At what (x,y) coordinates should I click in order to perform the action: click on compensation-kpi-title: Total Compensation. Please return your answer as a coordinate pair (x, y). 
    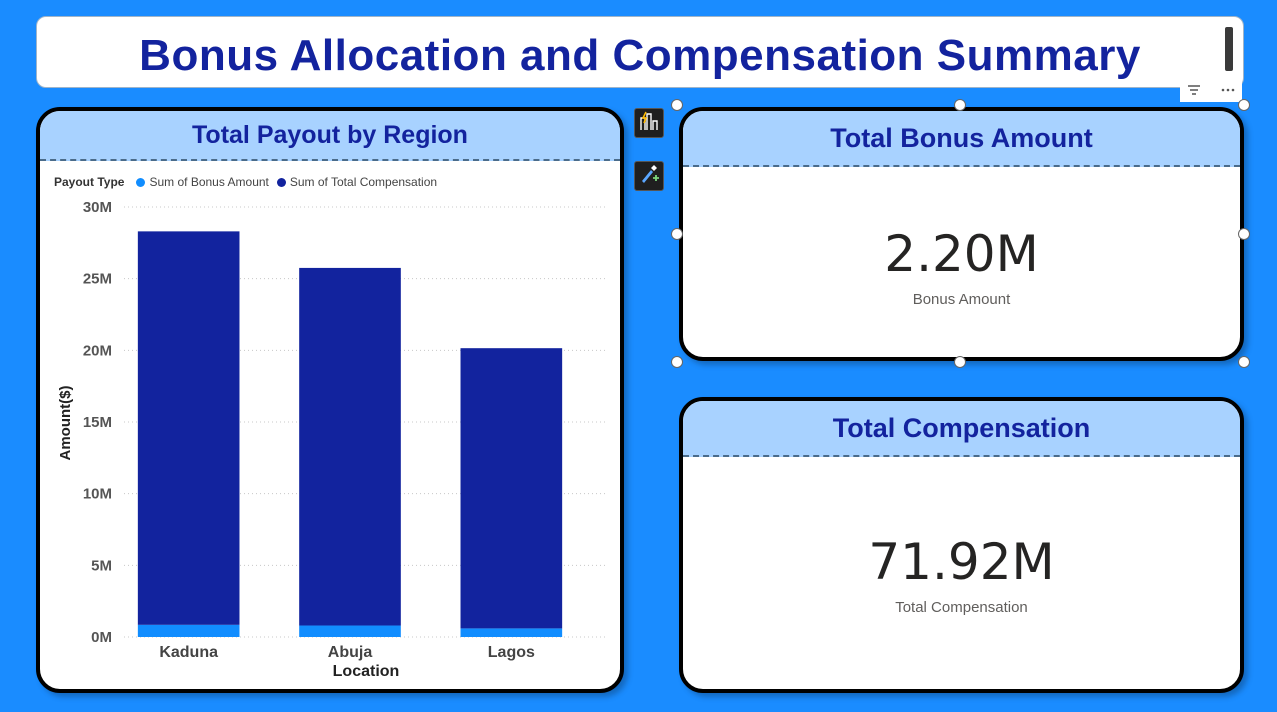
    Looking at the image, I should click on (961, 429).